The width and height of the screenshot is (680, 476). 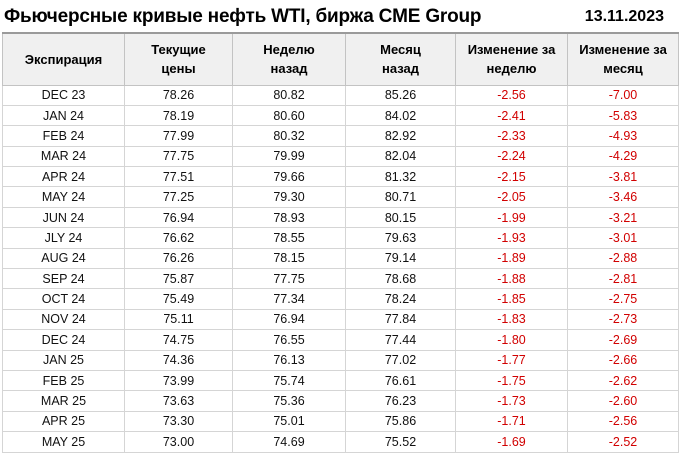 What do you see at coordinates (400, 442) in the screenshot?
I see `cell-month-ago: 75.52` at bounding box center [400, 442].